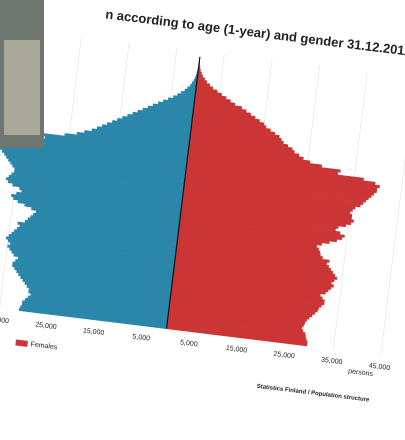 The height and width of the screenshot is (440, 405). What do you see at coordinates (46, 327) in the screenshot?
I see `x-tick-label: 25,000` at bounding box center [46, 327].